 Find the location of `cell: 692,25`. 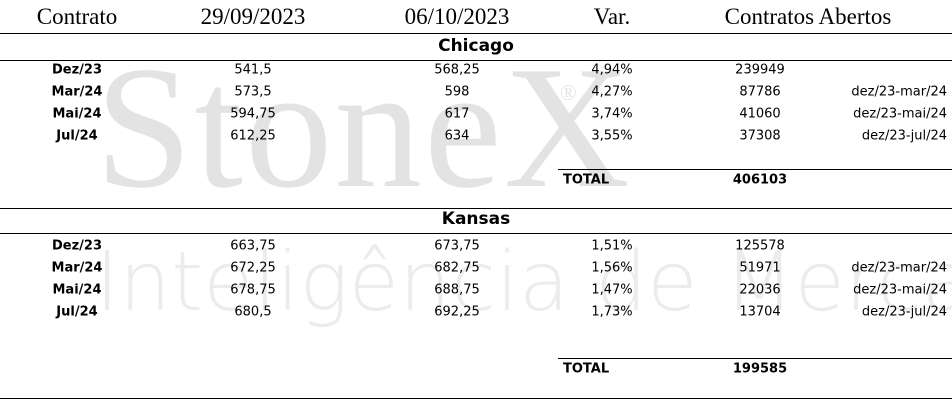

cell: 692,25 is located at coordinates (457, 312).